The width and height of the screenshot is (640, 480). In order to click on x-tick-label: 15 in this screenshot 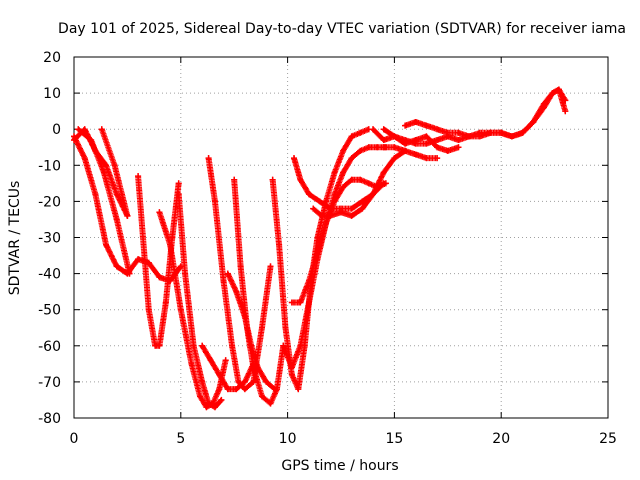, I will do `click(394, 439)`.